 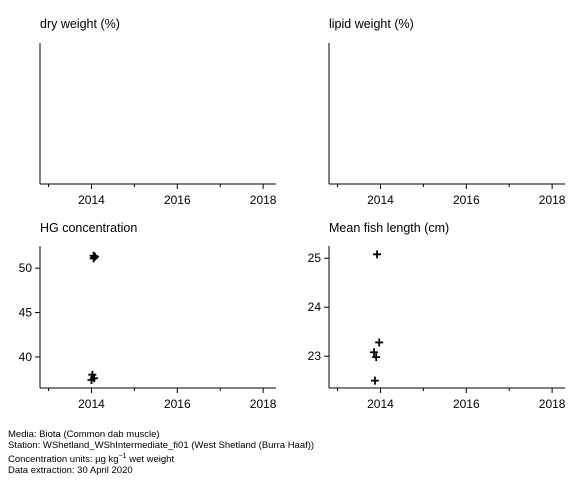 I want to click on panel-title: HG concentration, so click(x=88, y=228).